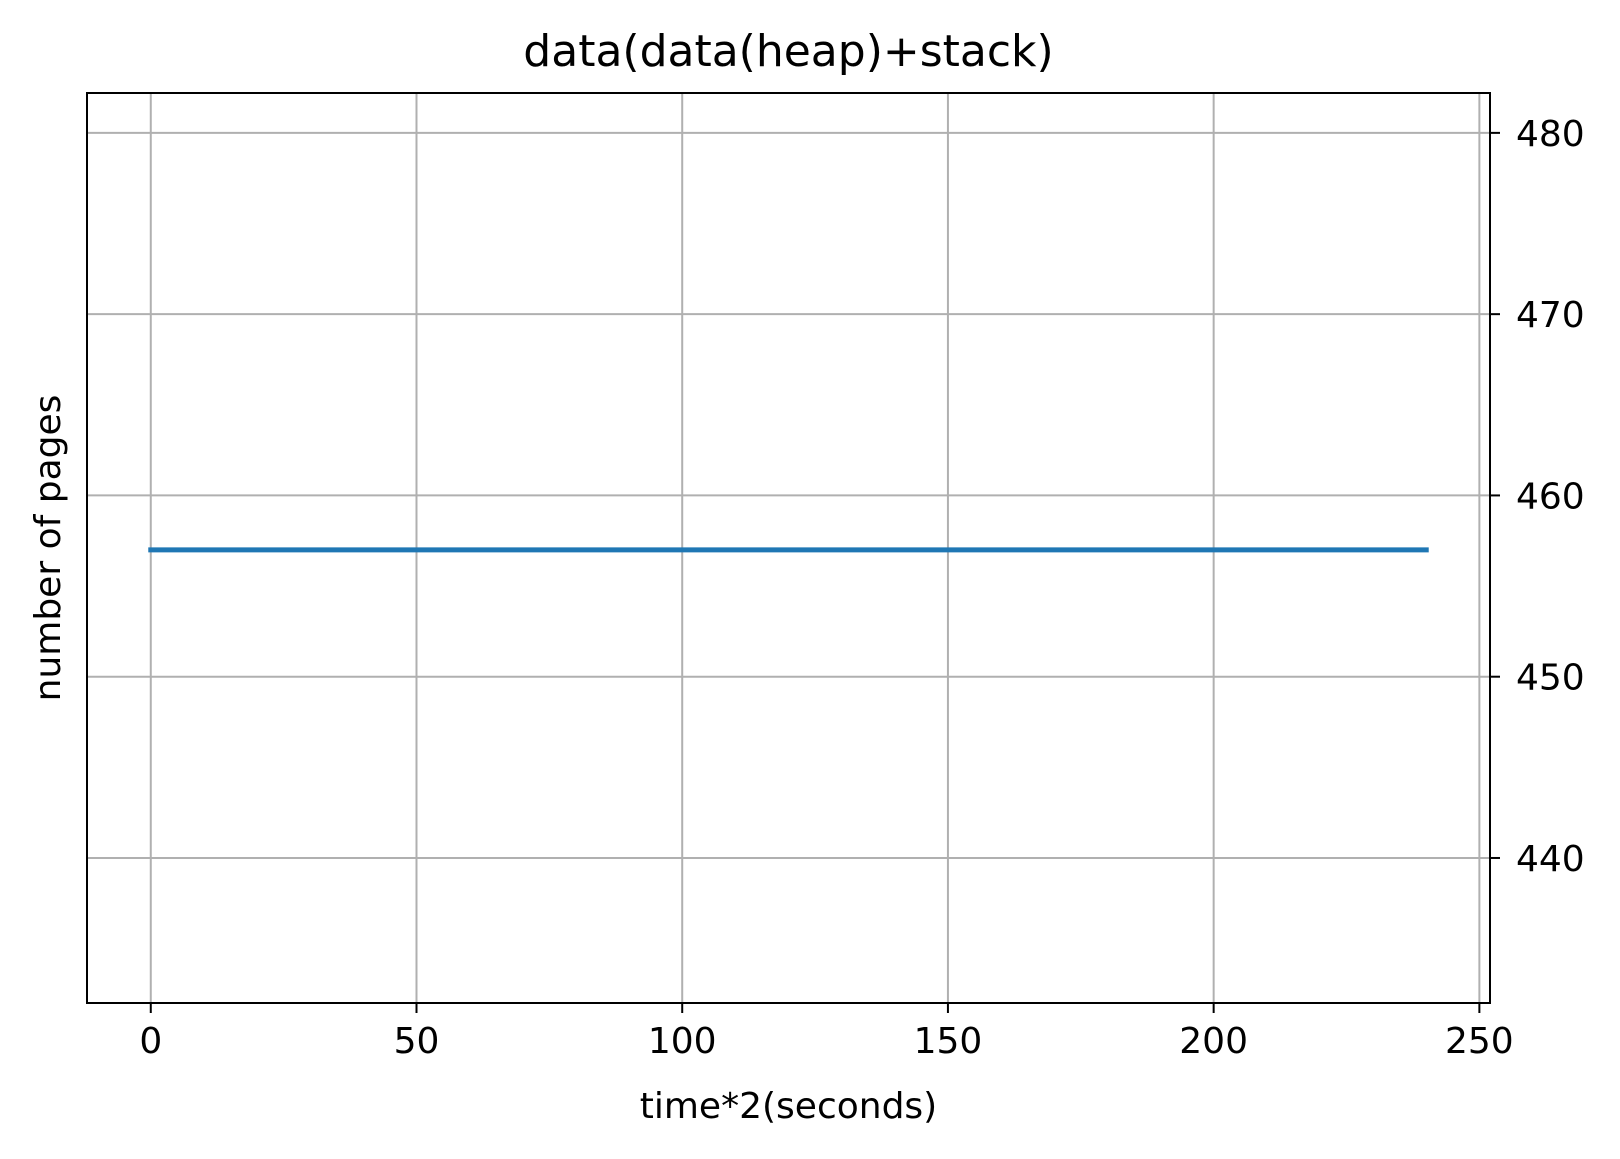 The width and height of the screenshot is (1620, 1159). What do you see at coordinates (1550, 678) in the screenshot?
I see `y-tick-label: 450` at bounding box center [1550, 678].